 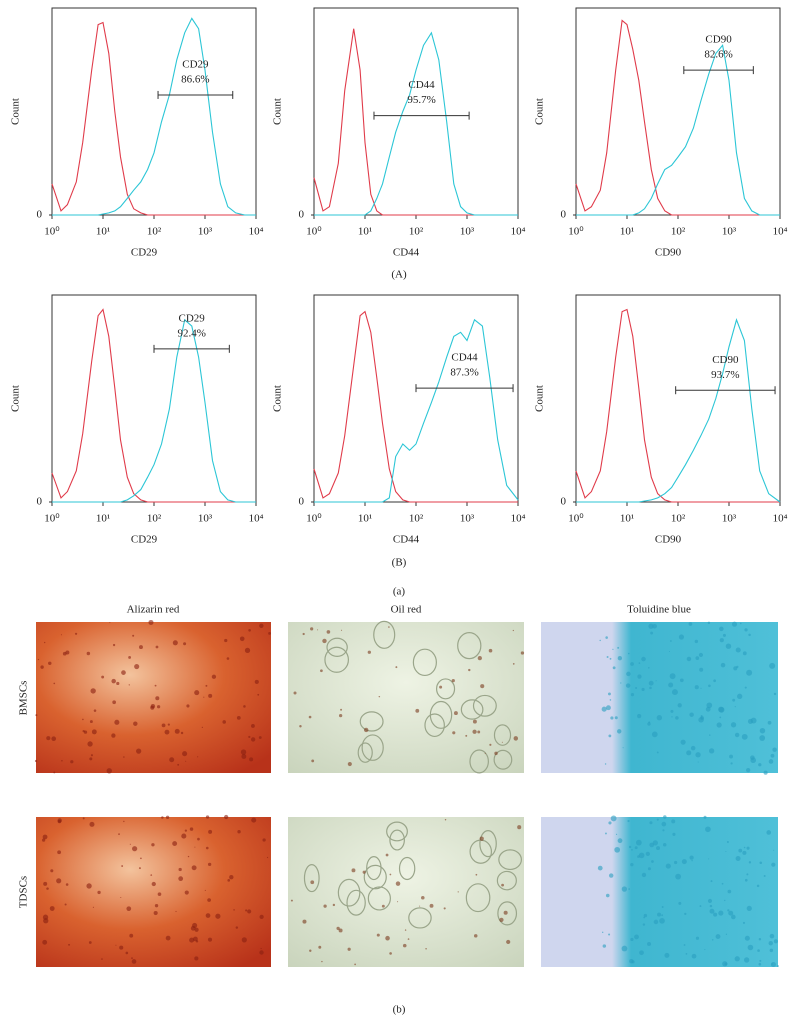 I want to click on x-tick-label: 10⁴, so click(x=518, y=519).